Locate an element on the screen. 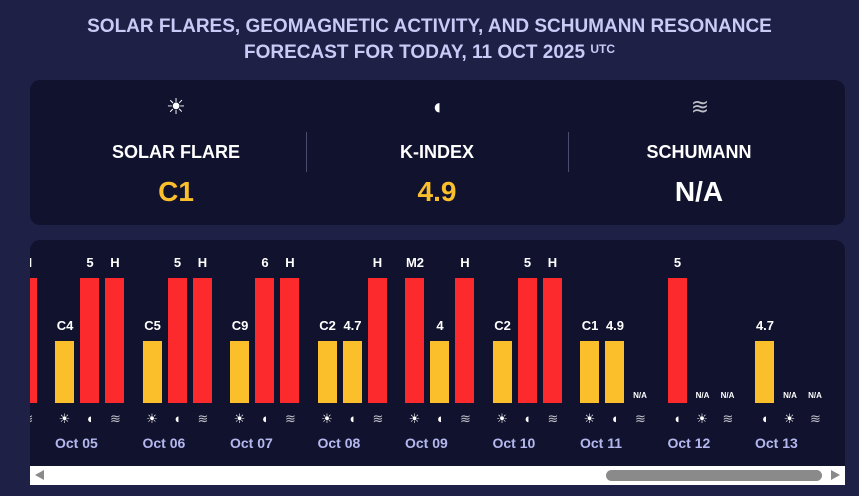  flare-value-label: C1 is located at coordinates (590, 325).